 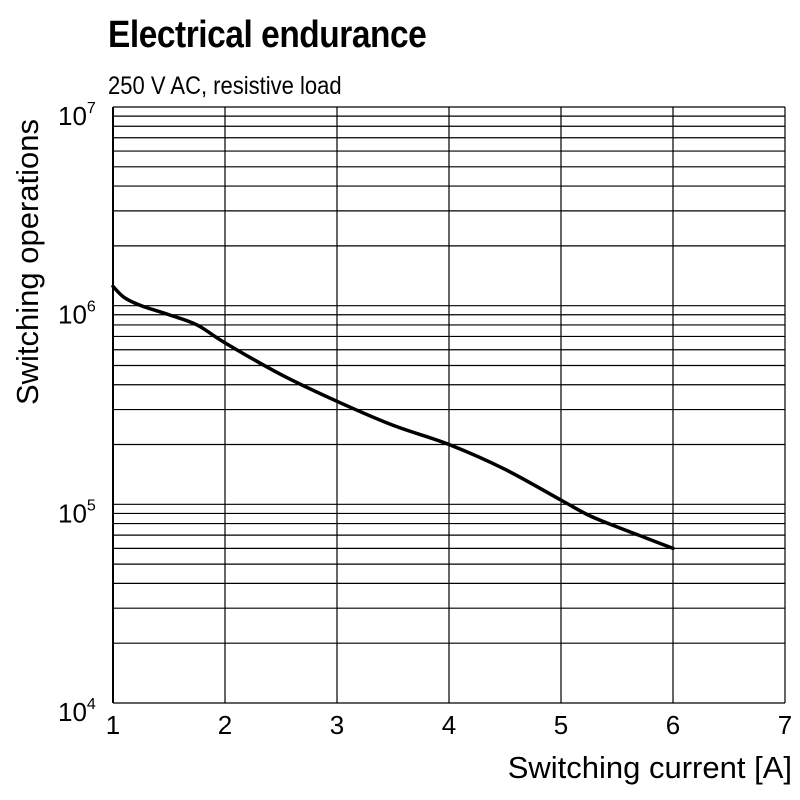 I want to click on y-tick-label: 10⁶, so click(x=77, y=314).